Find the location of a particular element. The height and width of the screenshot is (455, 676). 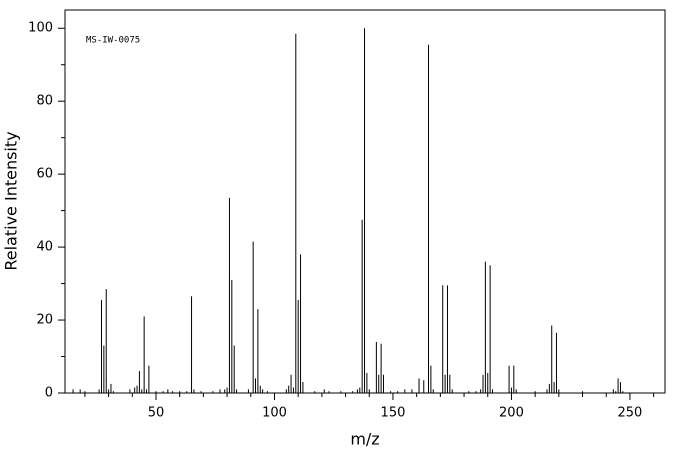

x-tick-label: 100 is located at coordinates (274, 413).